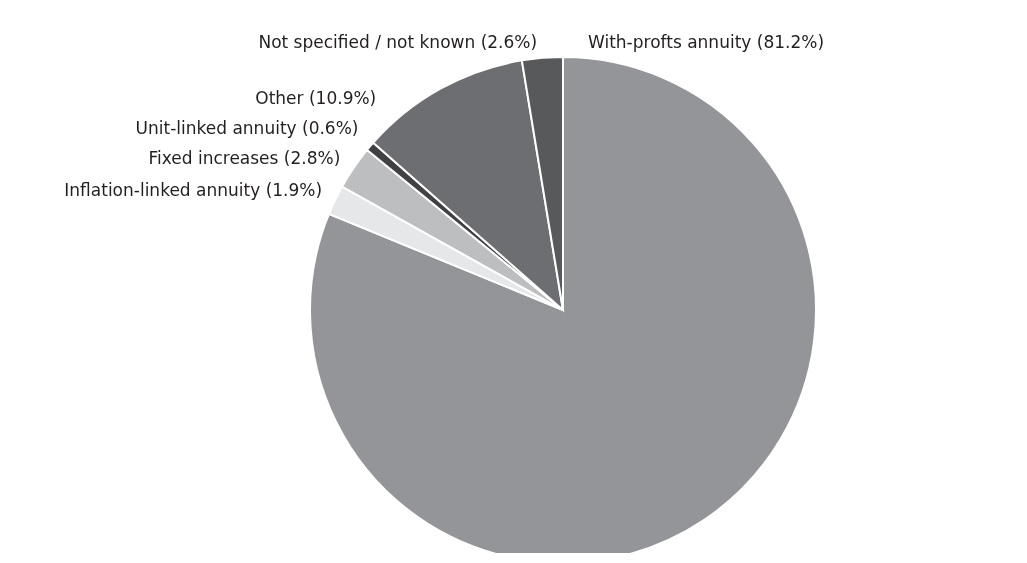  I want to click on slice-label: Fixed increases (2.8%), so click(244, 157).